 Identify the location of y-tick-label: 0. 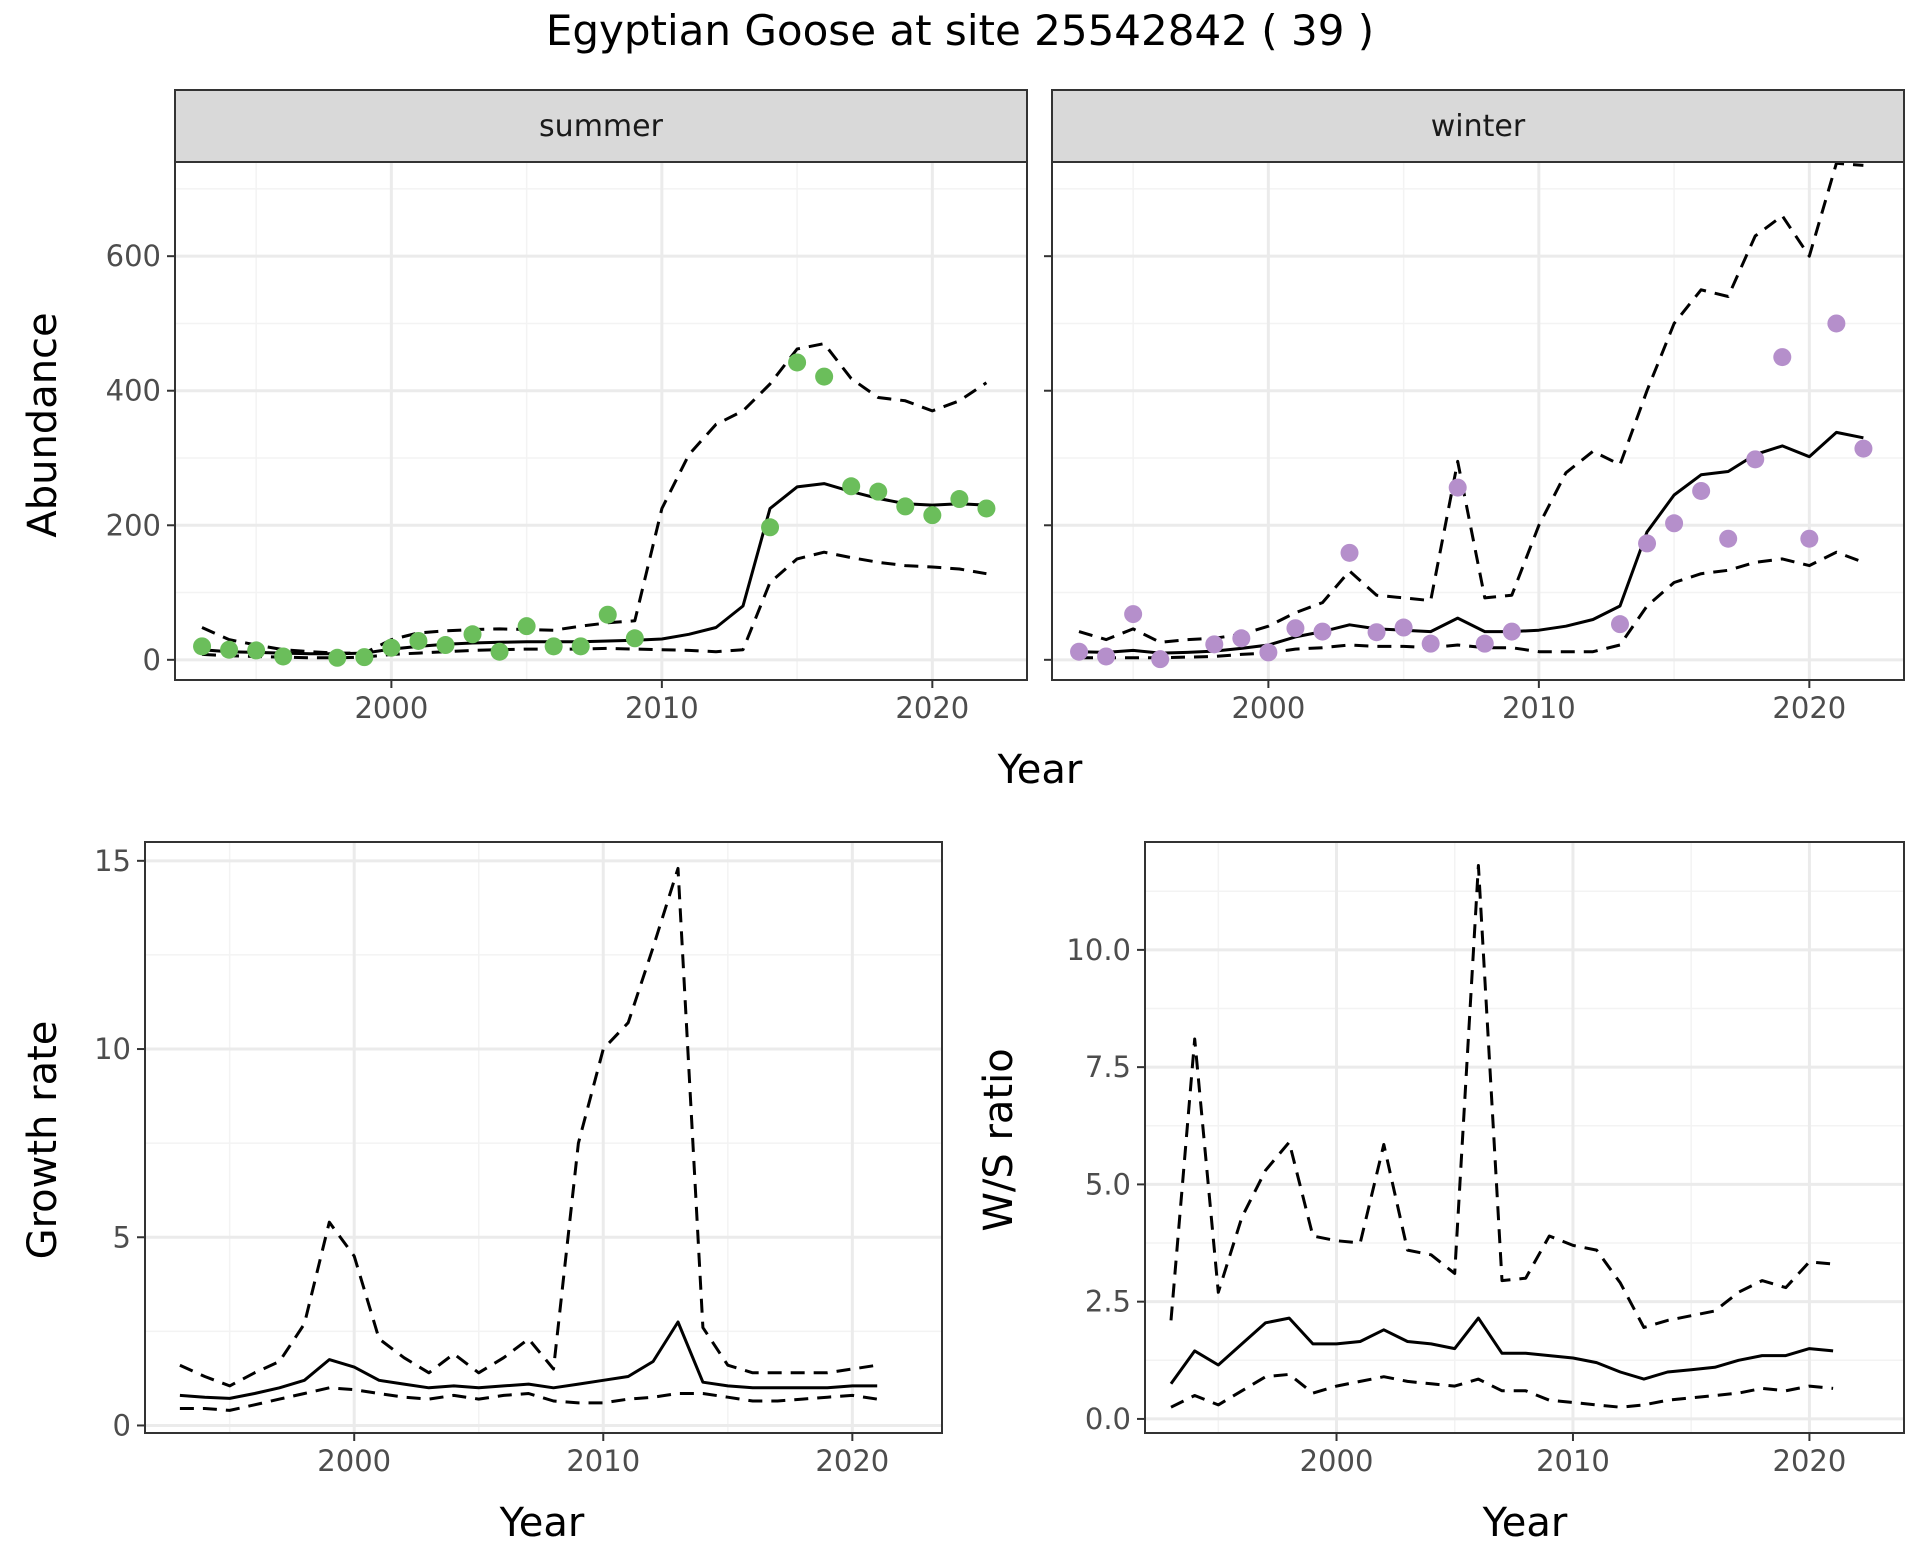
(152, 660).